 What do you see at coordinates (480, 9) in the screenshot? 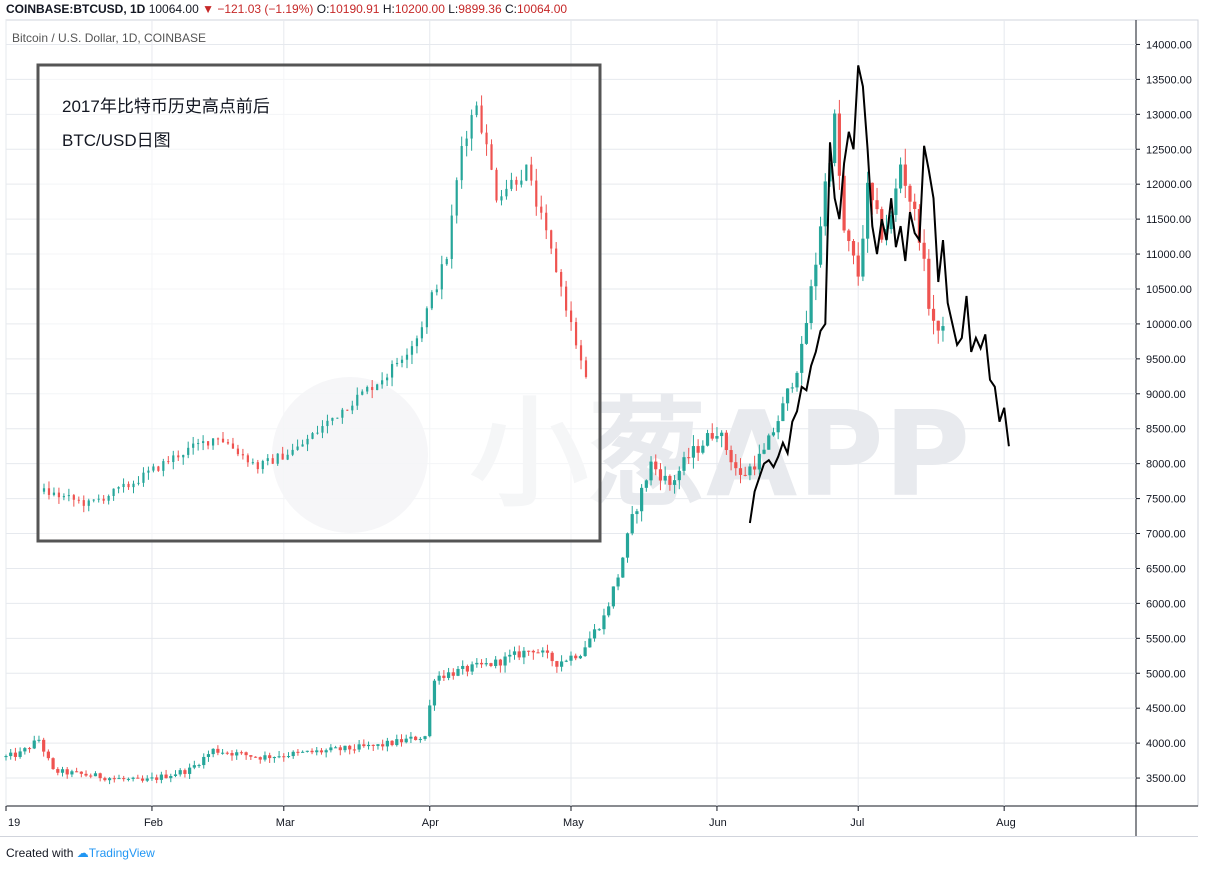
I see `low-value: 9899.36` at bounding box center [480, 9].